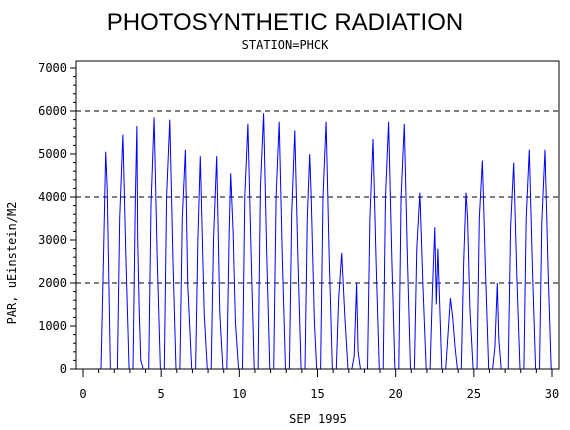 This screenshot has width=570, height=430. What do you see at coordinates (395, 394) in the screenshot?
I see `x-tick-label: 20` at bounding box center [395, 394].